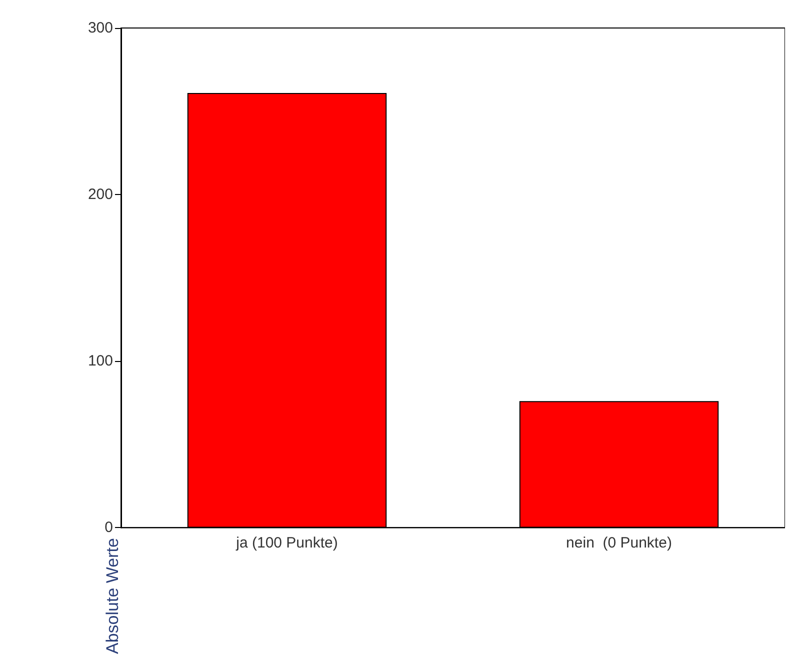  I want to click on x-tick-label: ja (100 Punkte), so click(286, 543).